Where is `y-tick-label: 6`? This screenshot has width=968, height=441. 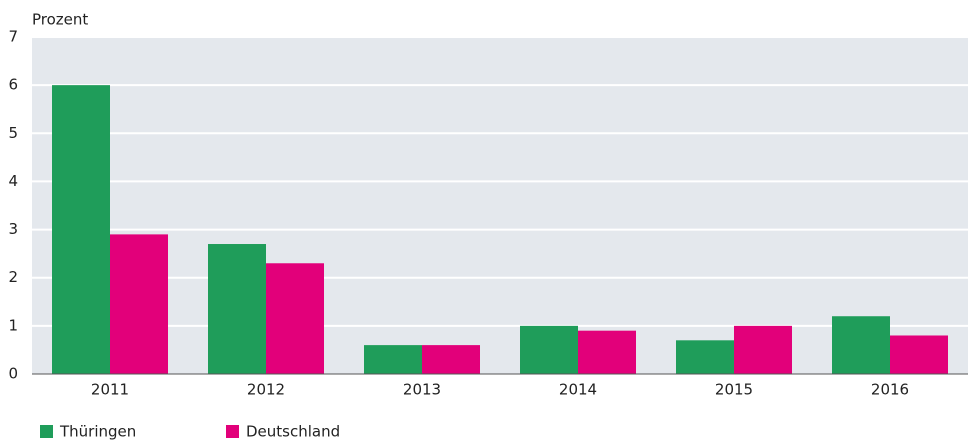
y-tick-label: 6 is located at coordinates (13, 85).